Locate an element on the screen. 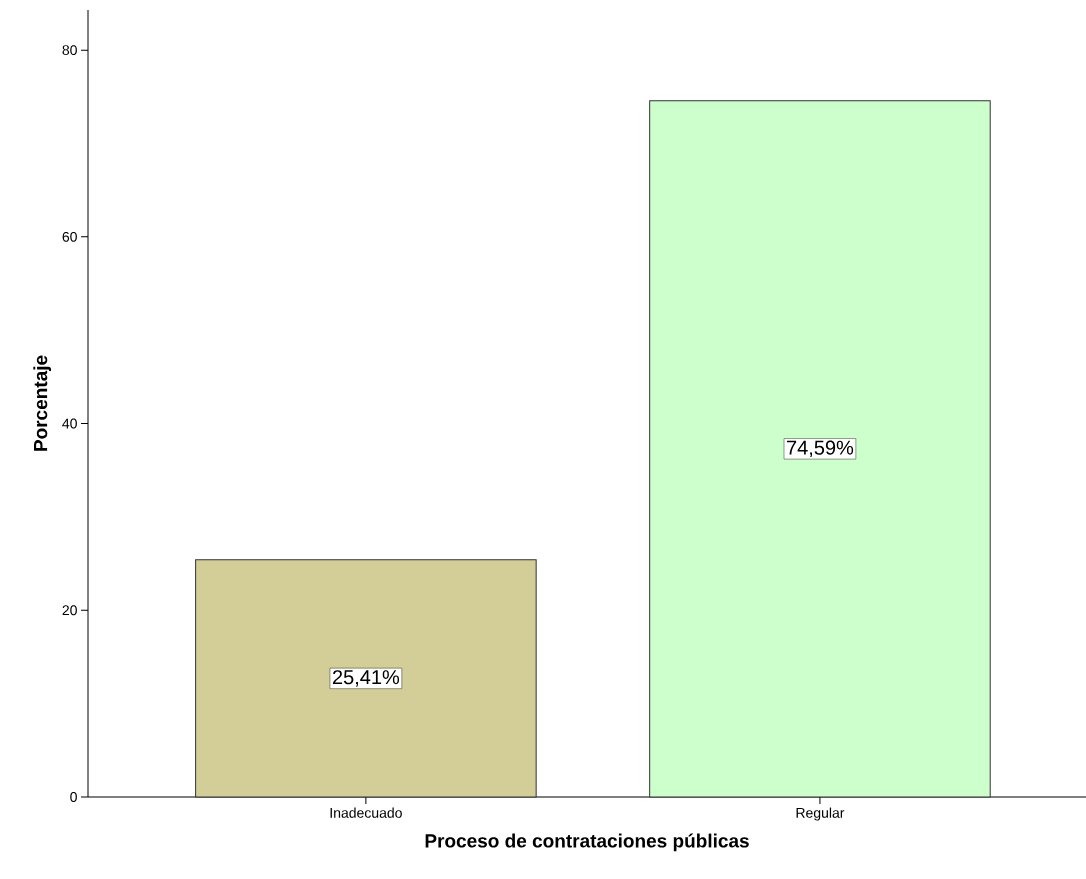  x-tick-label: Regular is located at coordinates (820, 814).